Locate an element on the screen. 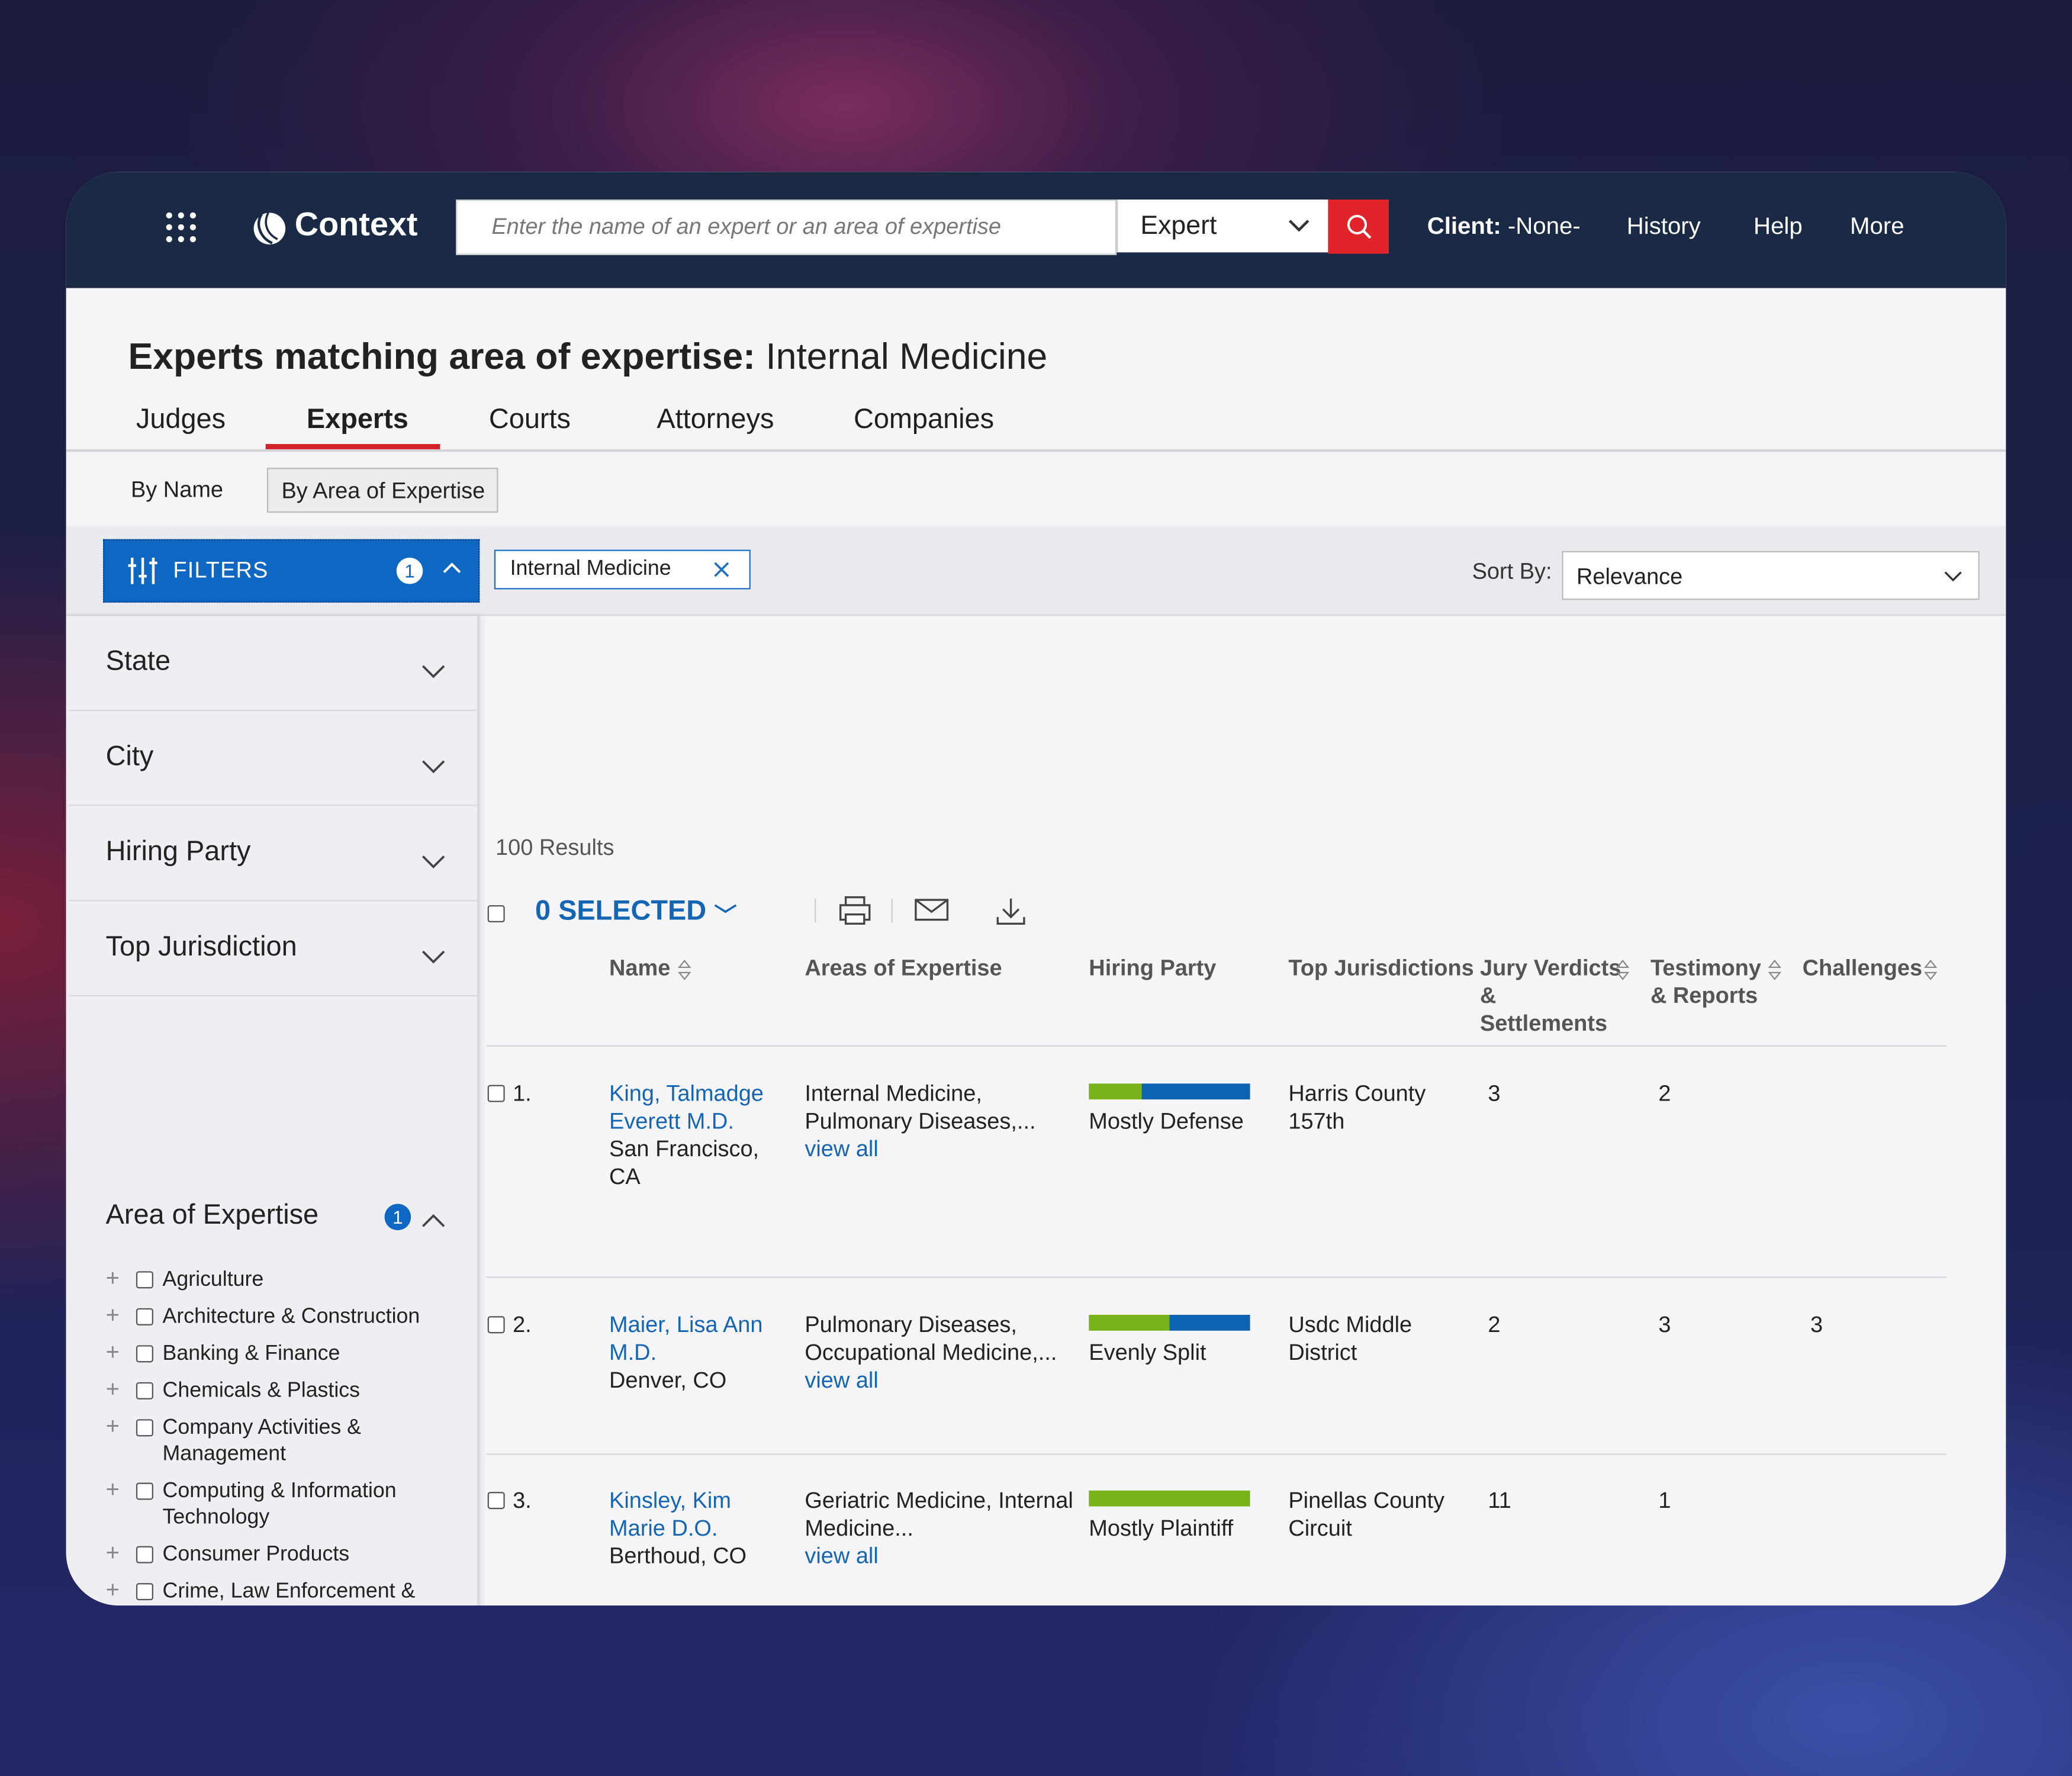 Image resolution: width=2072 pixels, height=1776 pixels. nav-link: Help is located at coordinates (1778, 226).